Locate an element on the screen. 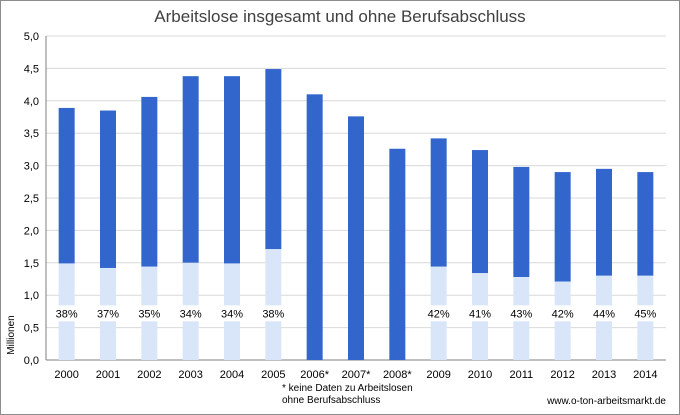 The image size is (680, 415). data-label: 45% is located at coordinates (645, 314).